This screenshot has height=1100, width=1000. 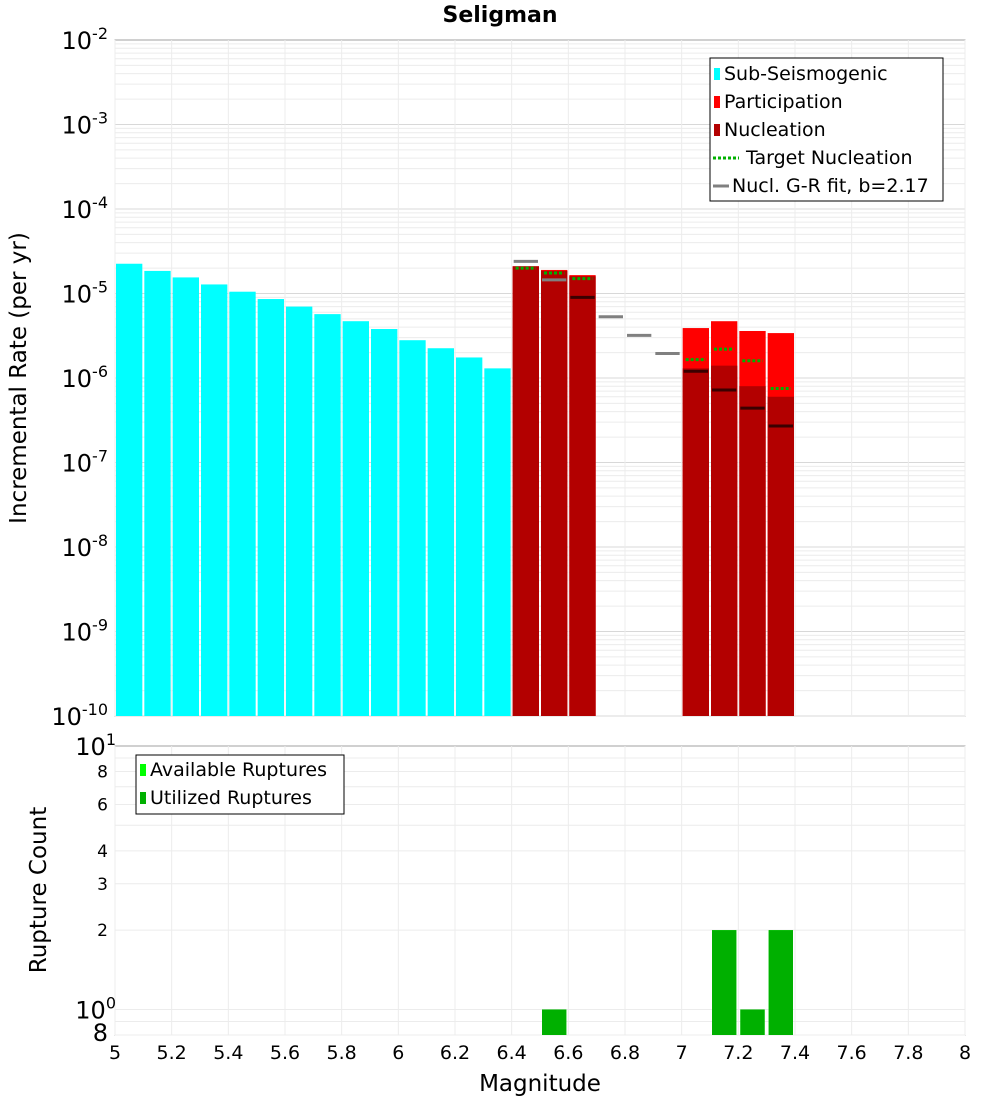 I want to click on rate-y-tick-label: 10⁻⁷, so click(x=85, y=462).